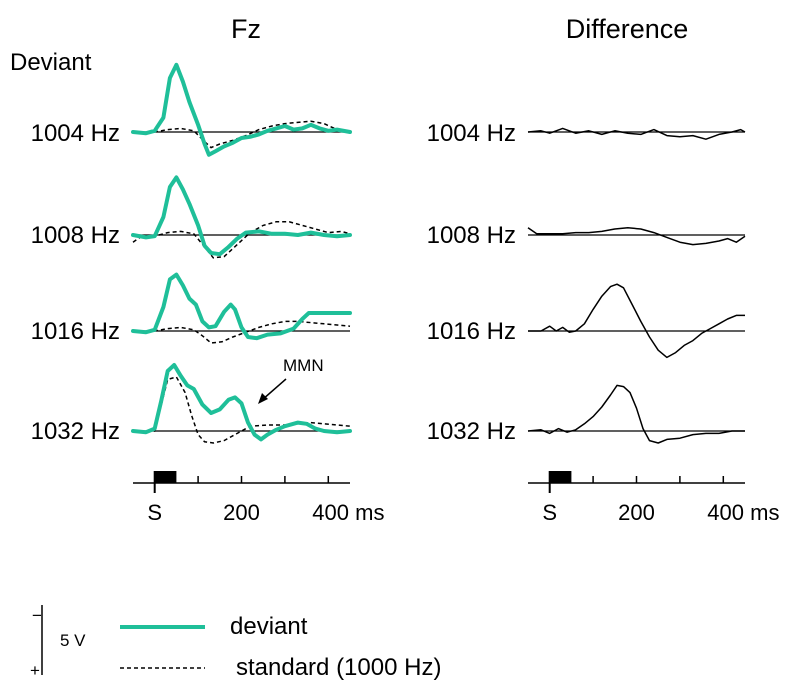  I want to click on row-label-difference: 1008 Hz, so click(471, 235).